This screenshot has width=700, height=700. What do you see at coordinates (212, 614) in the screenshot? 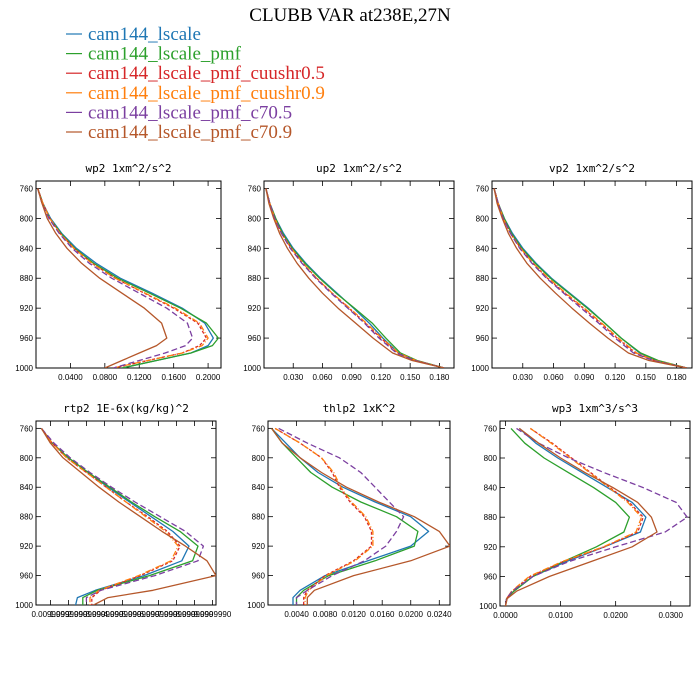
I see `x-tick-label: 9.0999990` at bounding box center [212, 614].